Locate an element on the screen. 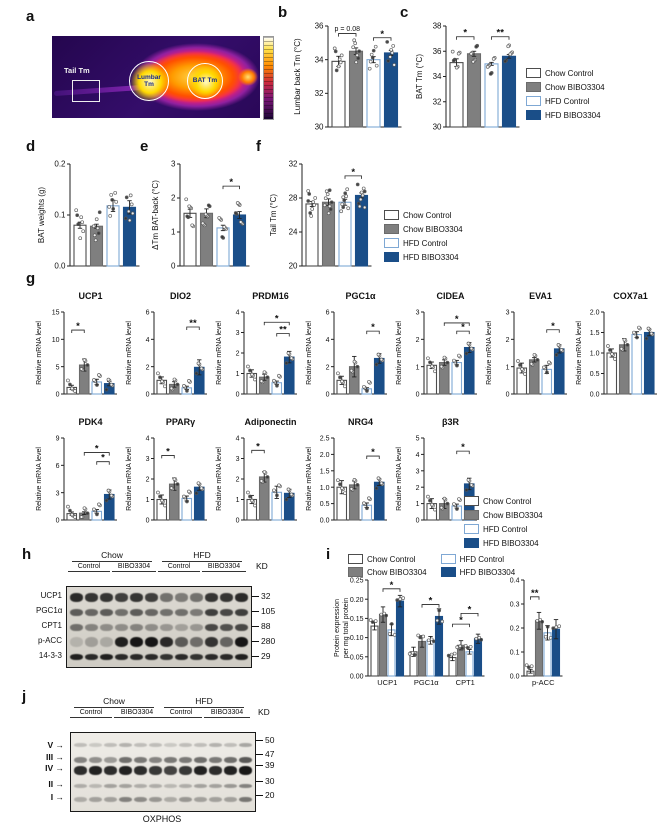 The image size is (666, 825). blot-complex-label: IV → is located at coordinates (54, 768).